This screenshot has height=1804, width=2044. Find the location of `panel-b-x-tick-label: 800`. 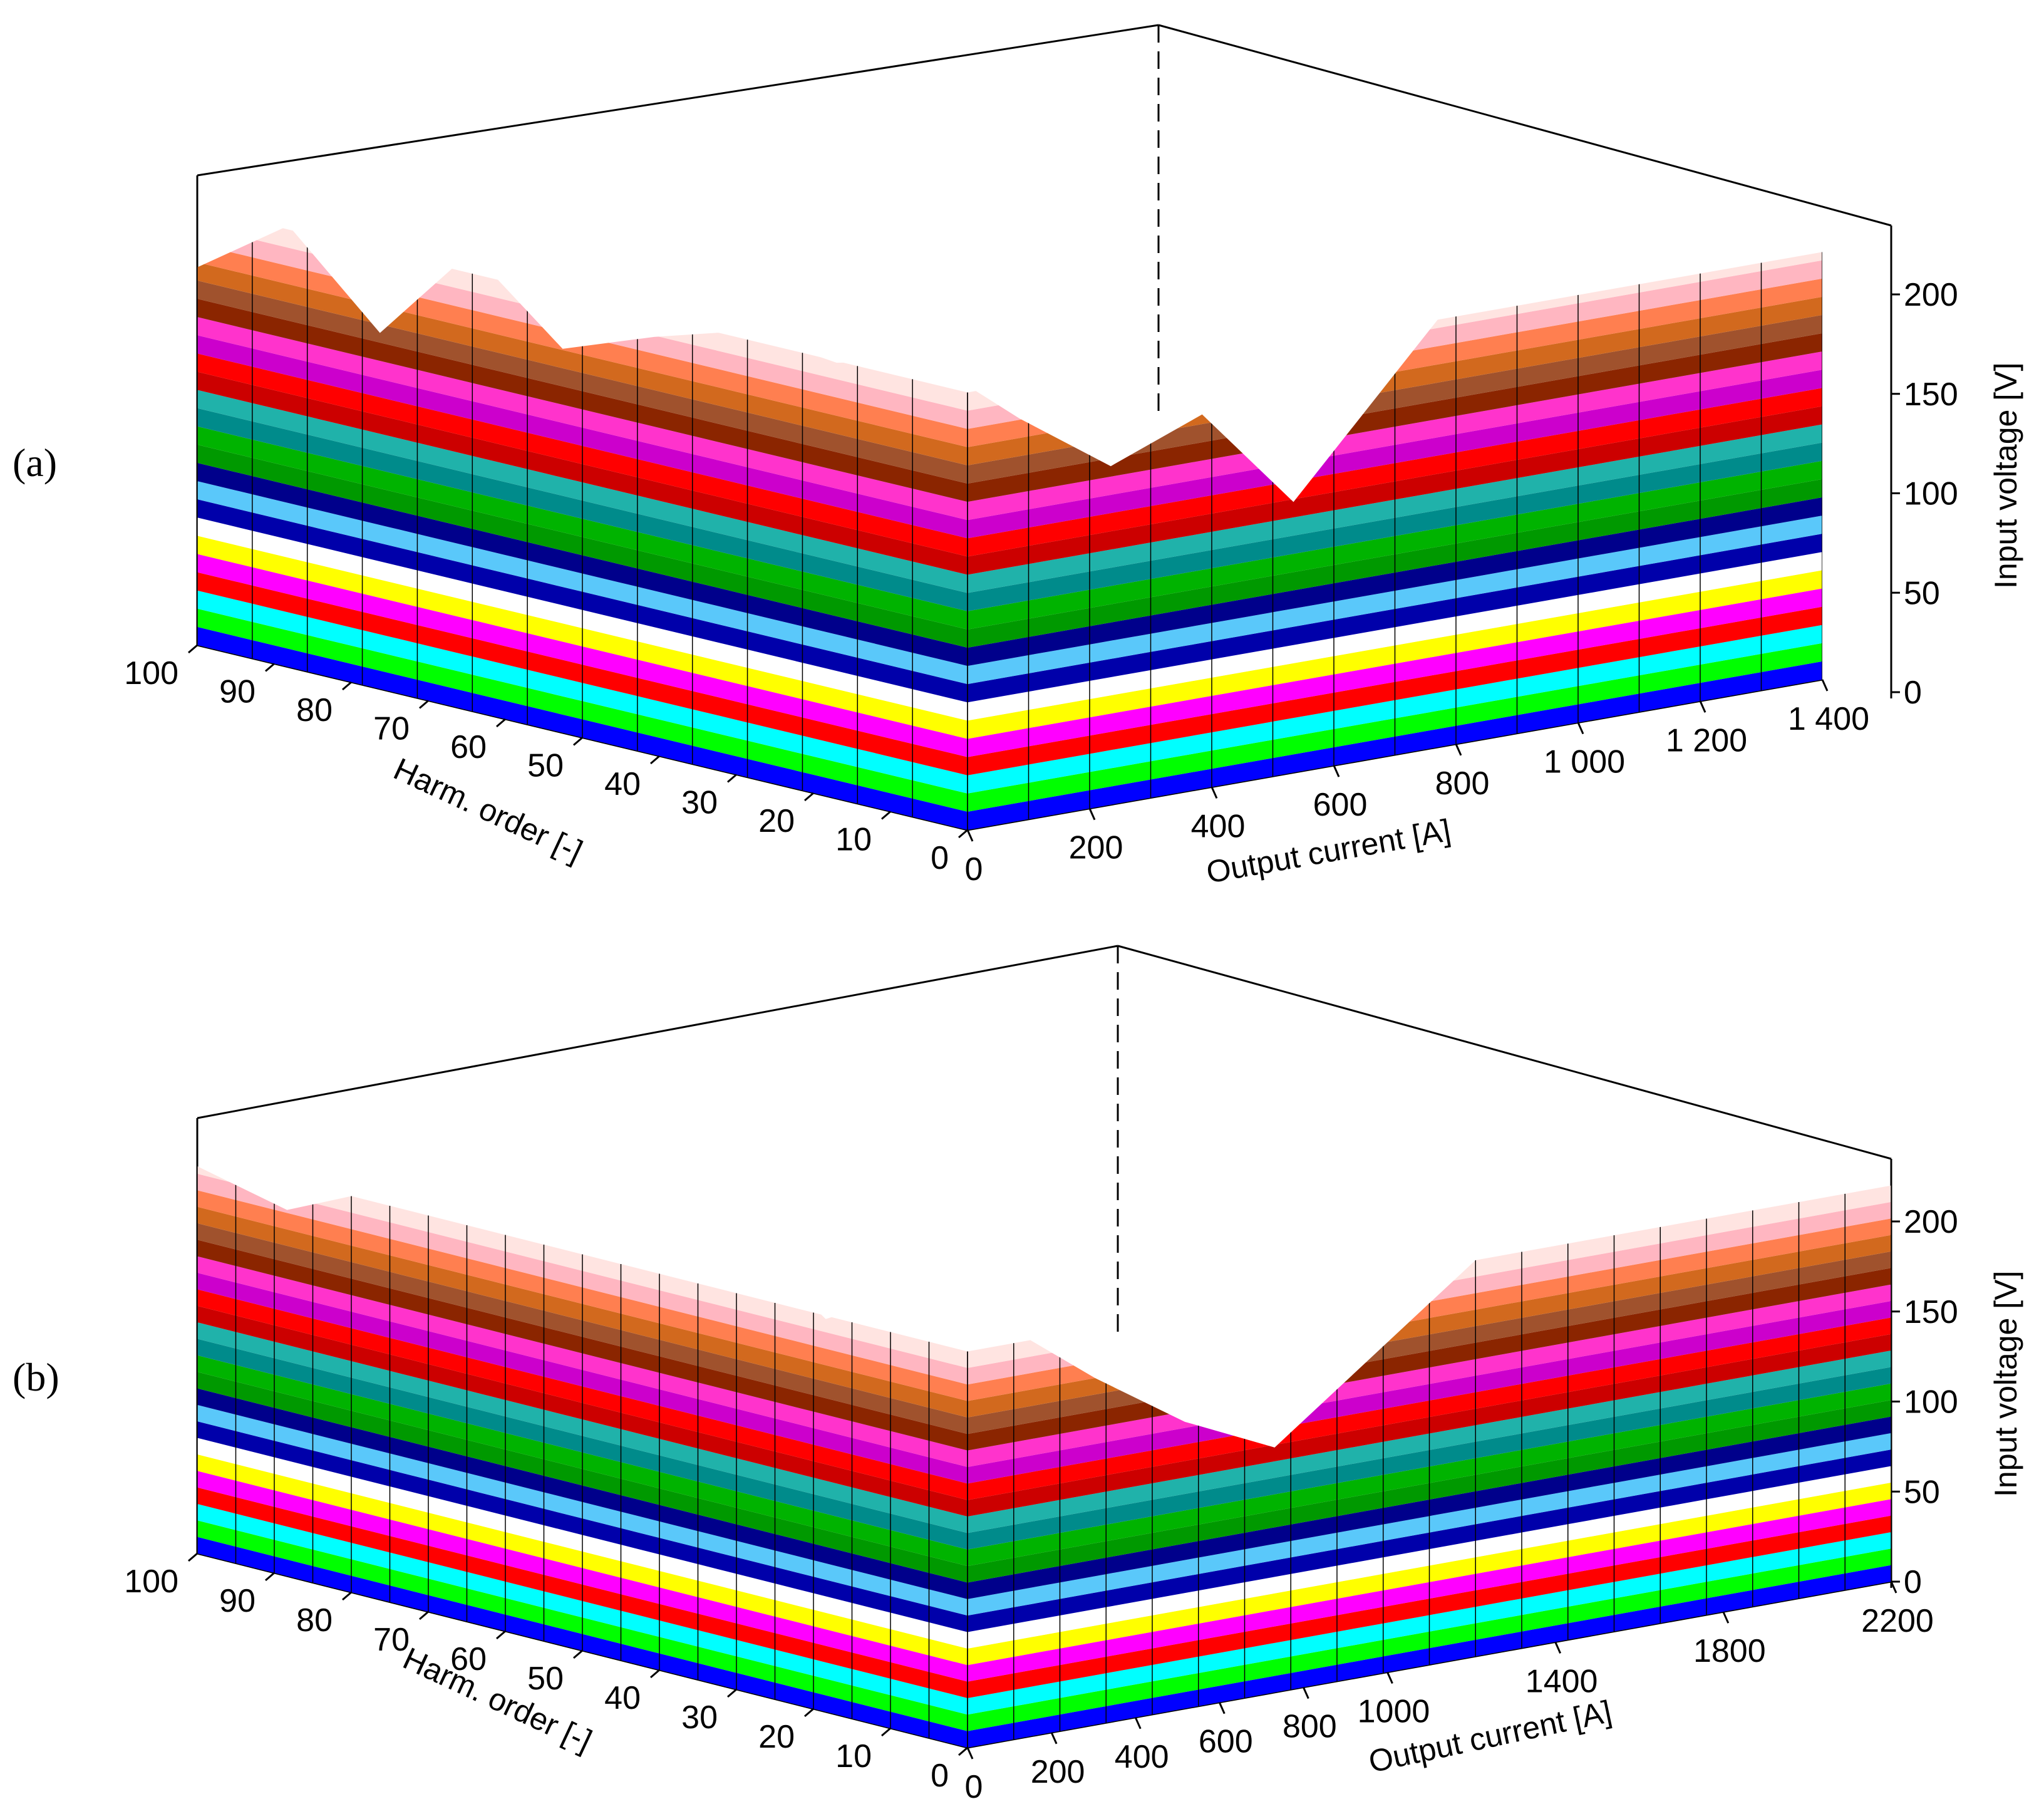

panel-b-x-tick-label: 800 is located at coordinates (1310, 1727).